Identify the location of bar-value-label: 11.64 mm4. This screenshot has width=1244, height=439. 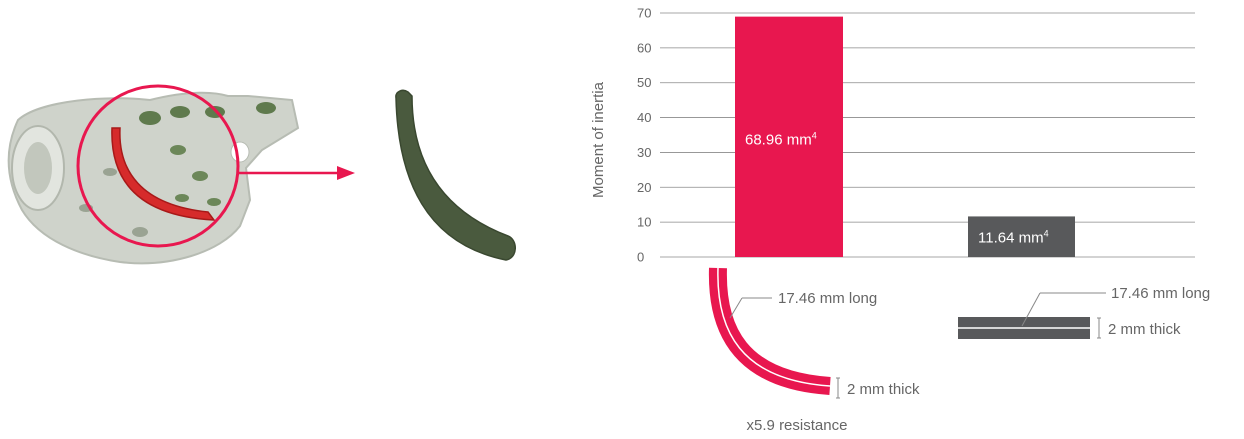
(1013, 237).